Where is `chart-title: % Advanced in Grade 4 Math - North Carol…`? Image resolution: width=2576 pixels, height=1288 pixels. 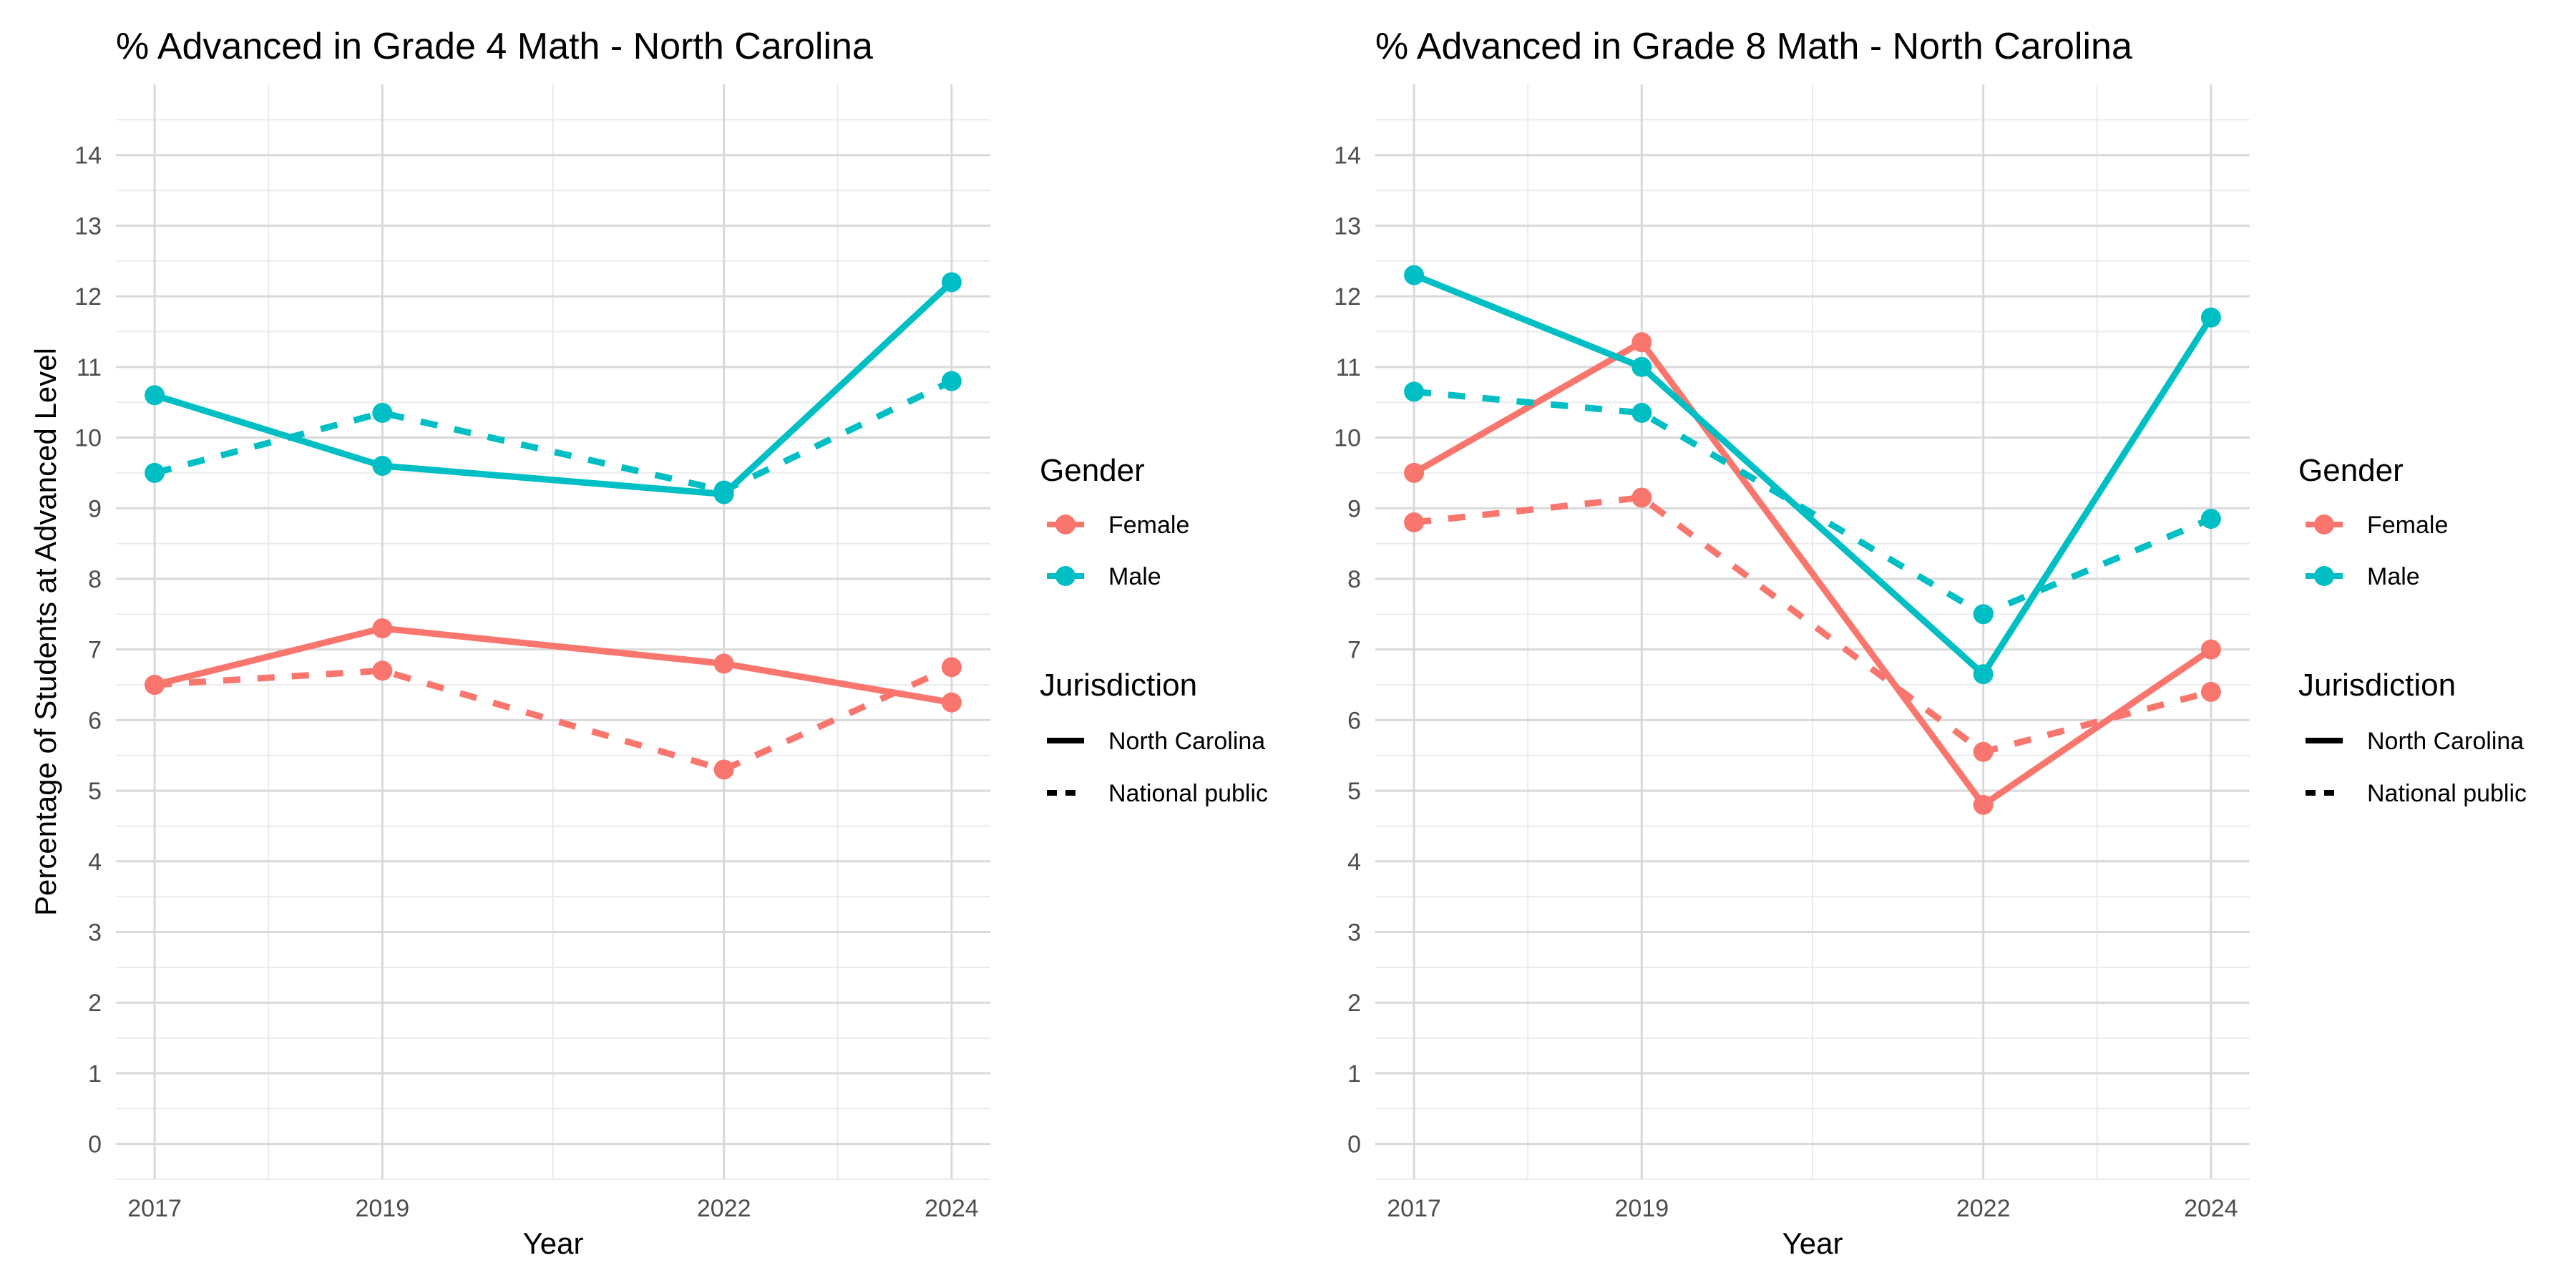
chart-title: % Advanced in Grade 4 Math - North Carol… is located at coordinates (495, 46).